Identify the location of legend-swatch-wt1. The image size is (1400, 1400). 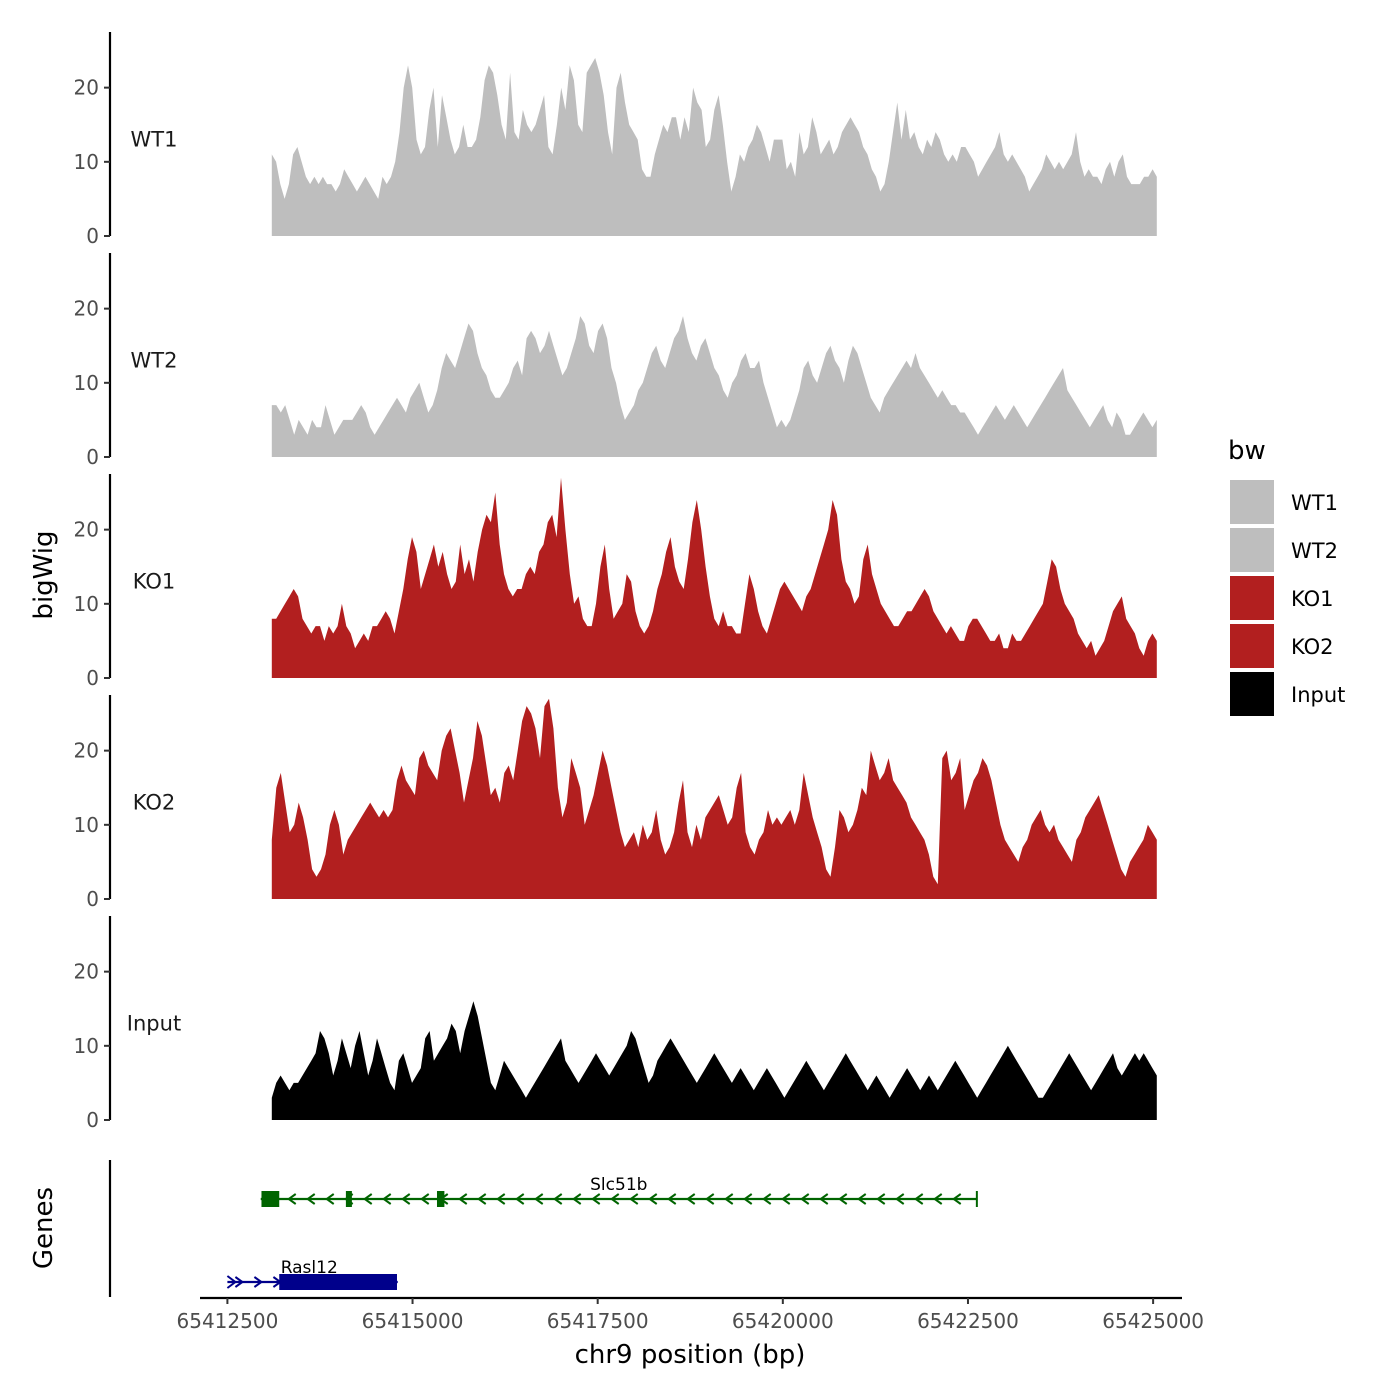
(1252, 502).